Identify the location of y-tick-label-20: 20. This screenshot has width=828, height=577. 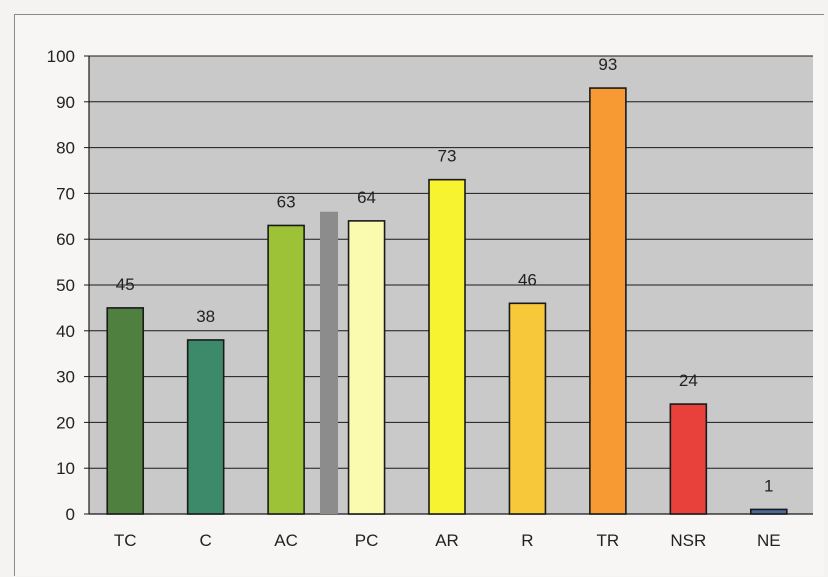
(65, 422).